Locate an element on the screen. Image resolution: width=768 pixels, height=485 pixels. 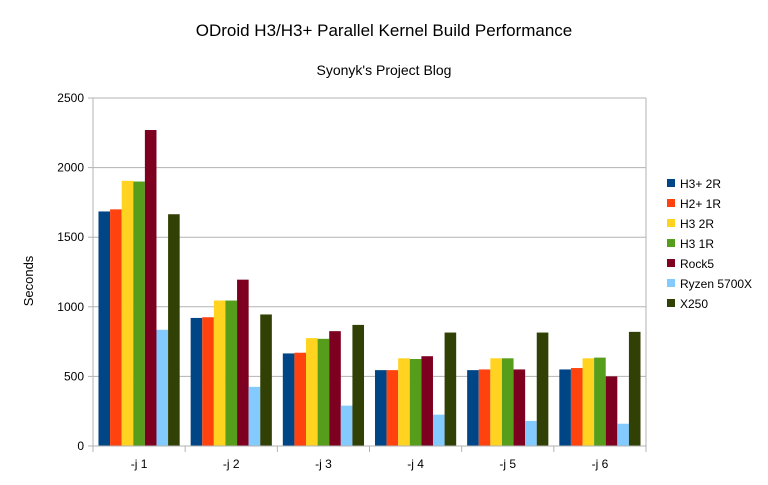
x-tick-label: -j 1 is located at coordinates (139, 464).